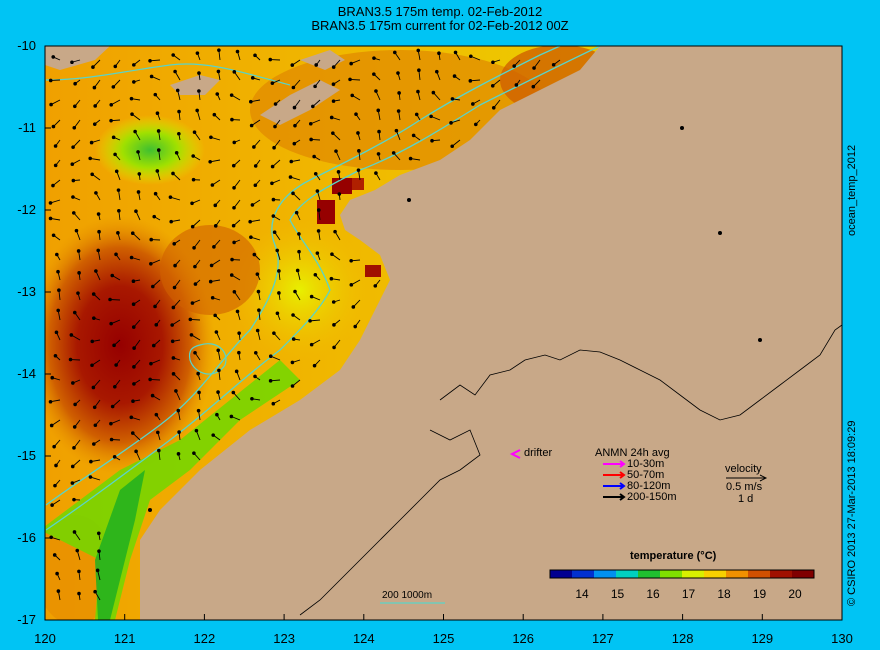 This screenshot has height=650, width=880. What do you see at coordinates (673, 556) in the screenshot?
I see `colorbar-title: temperature (°C)` at bounding box center [673, 556].